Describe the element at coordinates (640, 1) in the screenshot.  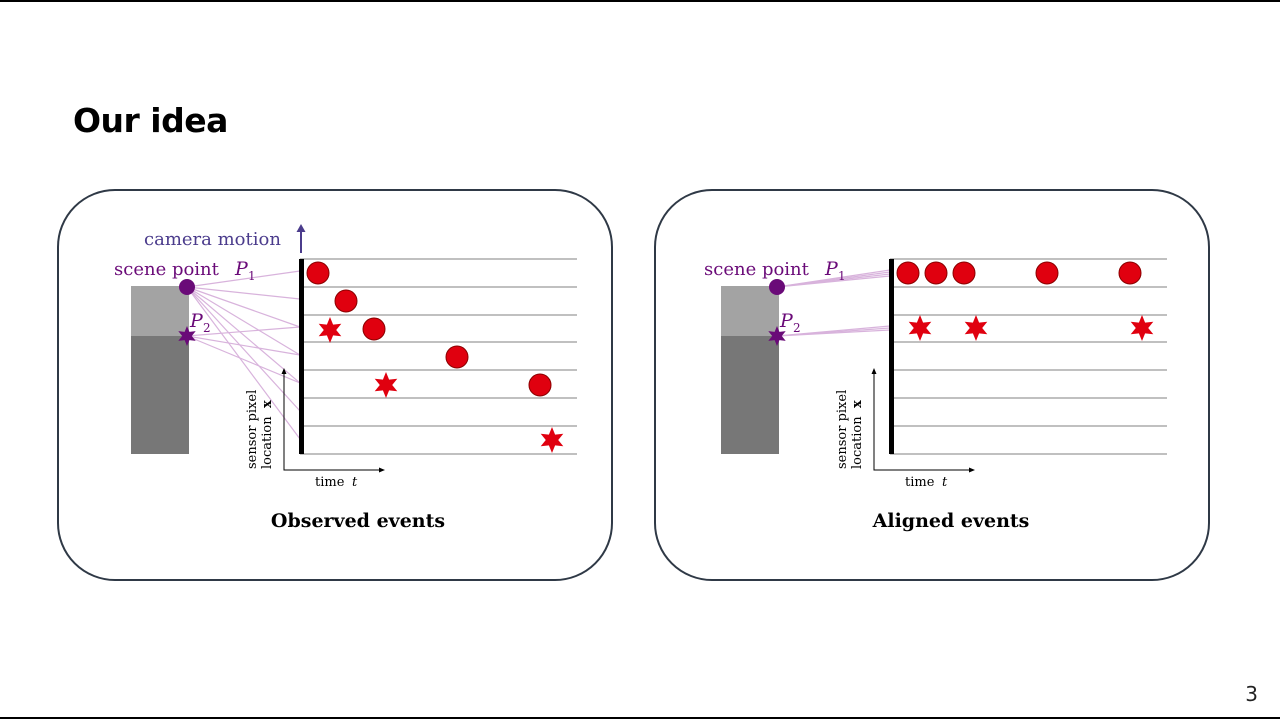
I see `top-border` at that location.